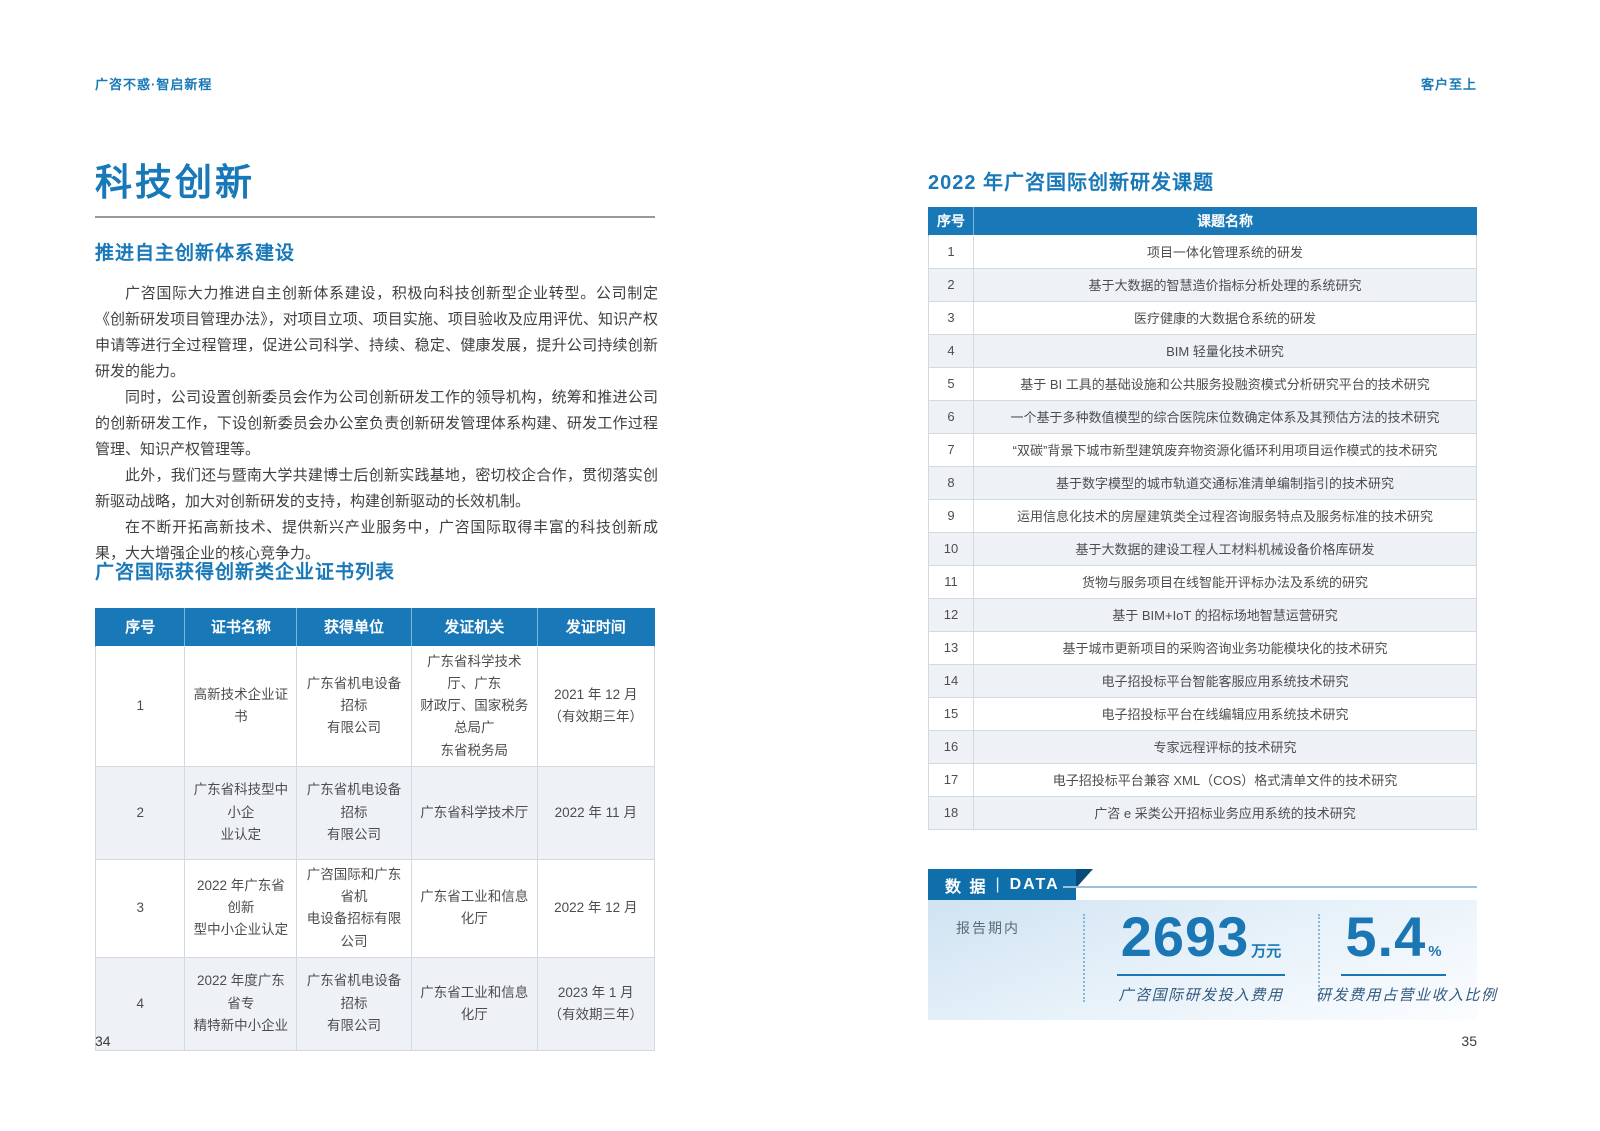  What do you see at coordinates (951, 515) in the screenshot?
I see `table-cell: 9` at bounding box center [951, 515].